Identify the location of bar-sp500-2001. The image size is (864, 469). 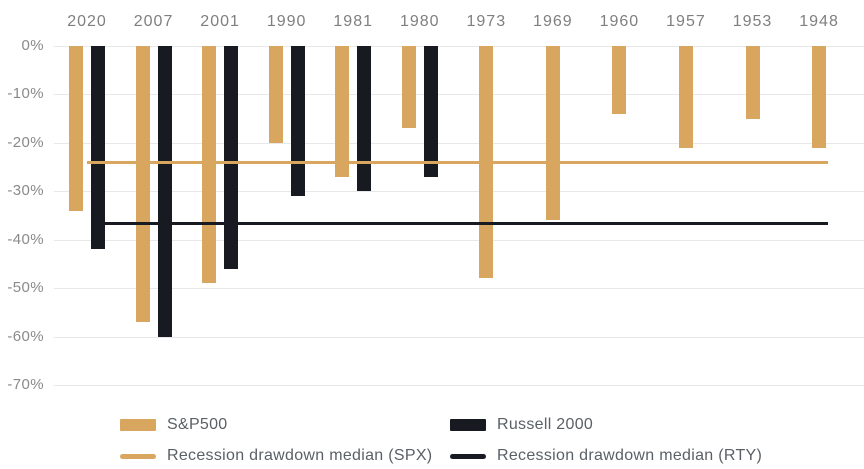
(209, 165).